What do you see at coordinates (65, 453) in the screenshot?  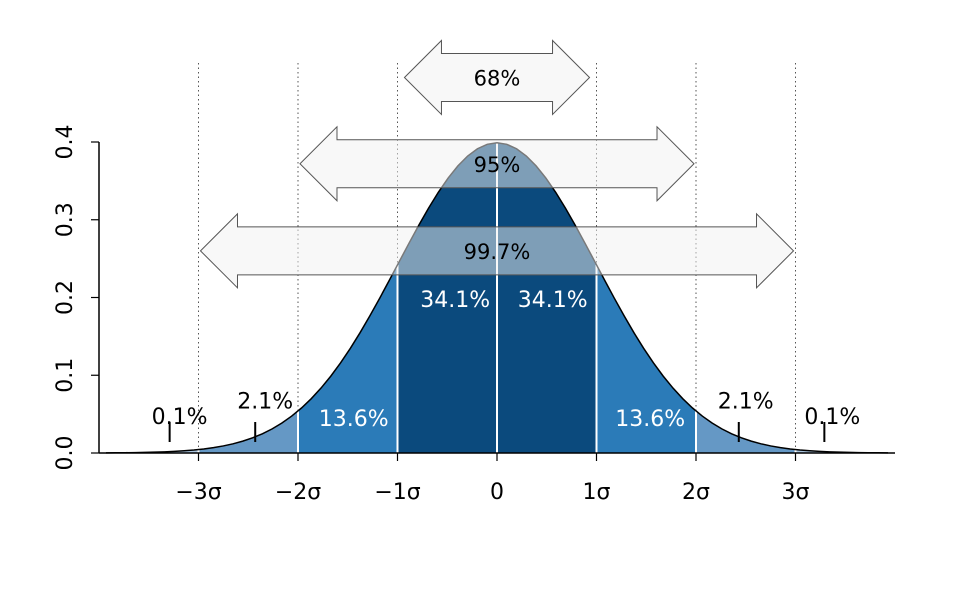 I see `y-tick-label-0: 0.0` at bounding box center [65, 453].